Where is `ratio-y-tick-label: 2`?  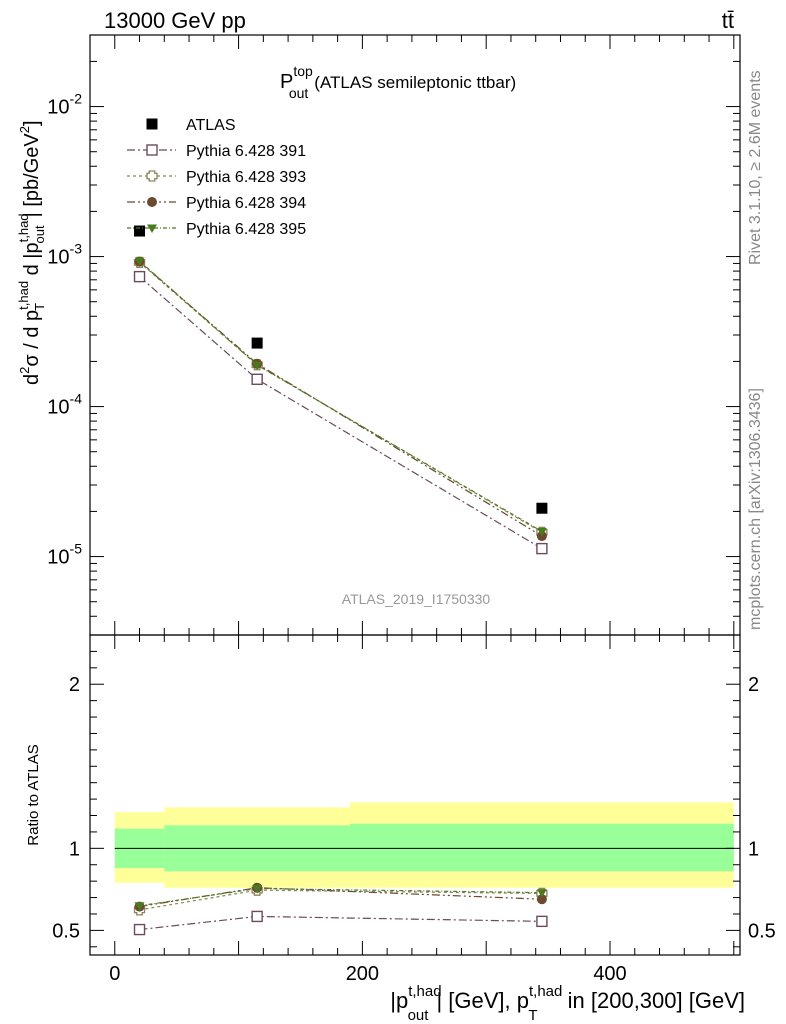
ratio-y-tick-label: 2 is located at coordinates (74, 685).